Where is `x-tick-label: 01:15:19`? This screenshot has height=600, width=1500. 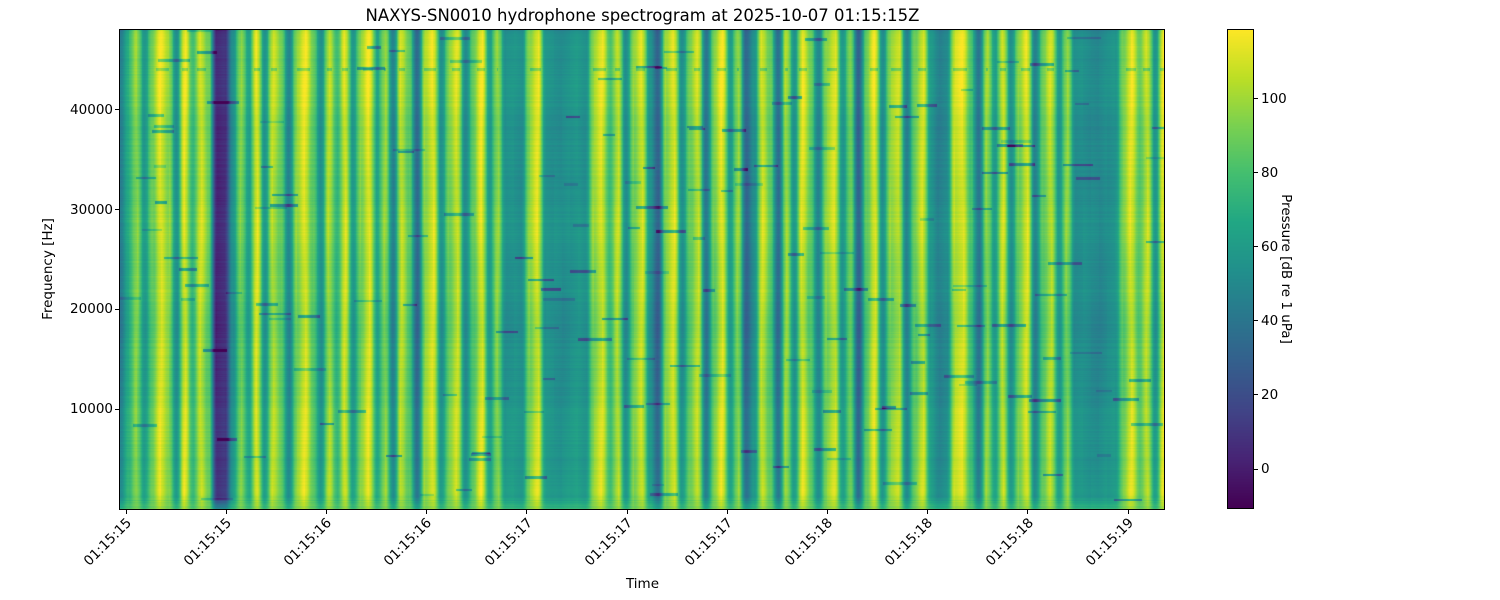 x-tick-label: 01:15:19 is located at coordinates (1109, 542).